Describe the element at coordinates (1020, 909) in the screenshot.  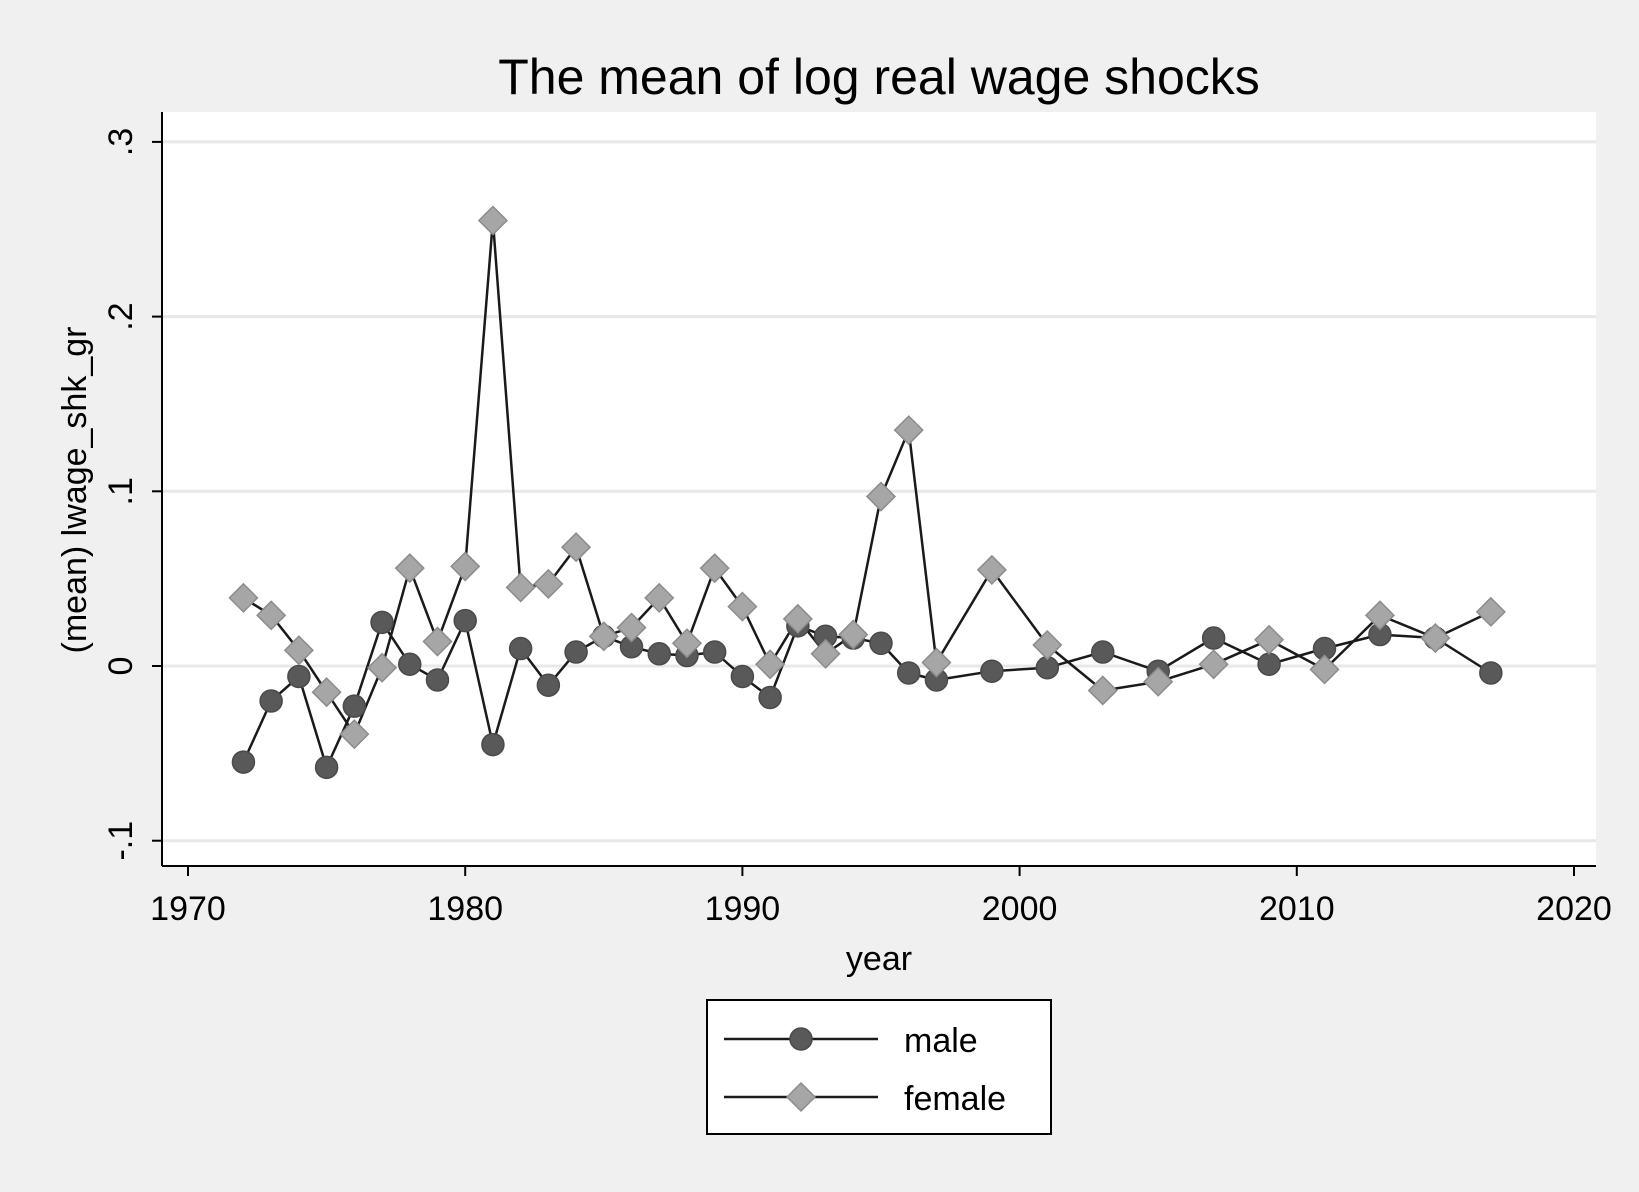
I see `x-tick-label: 2000` at that location.